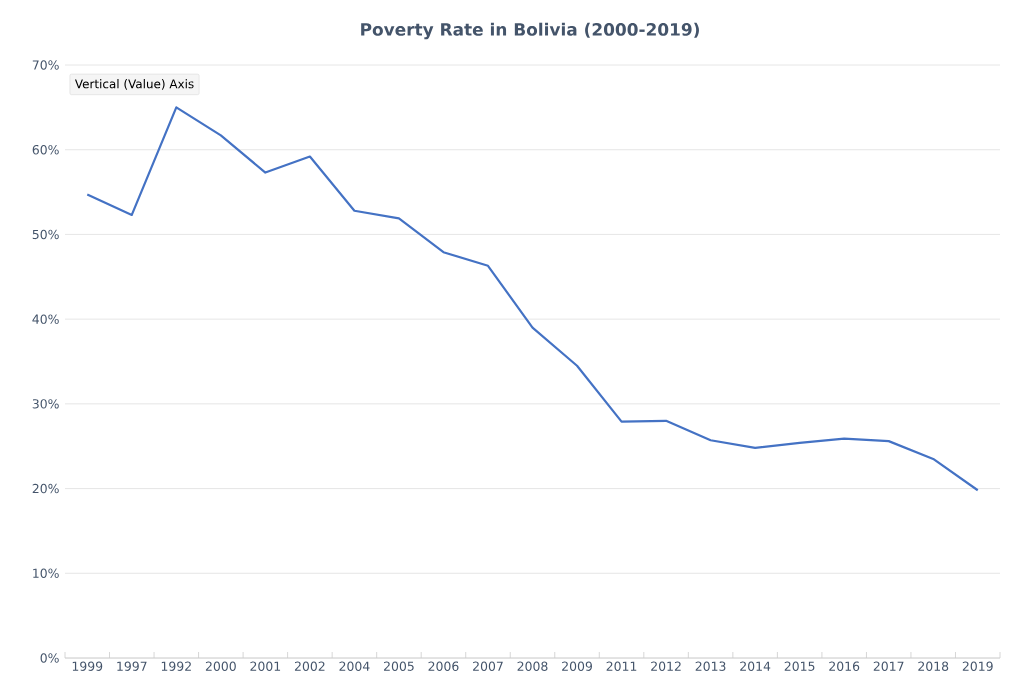 This screenshot has width=1019, height=700. What do you see at coordinates (134, 84) in the screenshot?
I see `annotation: Vertical (Value) Axis` at bounding box center [134, 84].